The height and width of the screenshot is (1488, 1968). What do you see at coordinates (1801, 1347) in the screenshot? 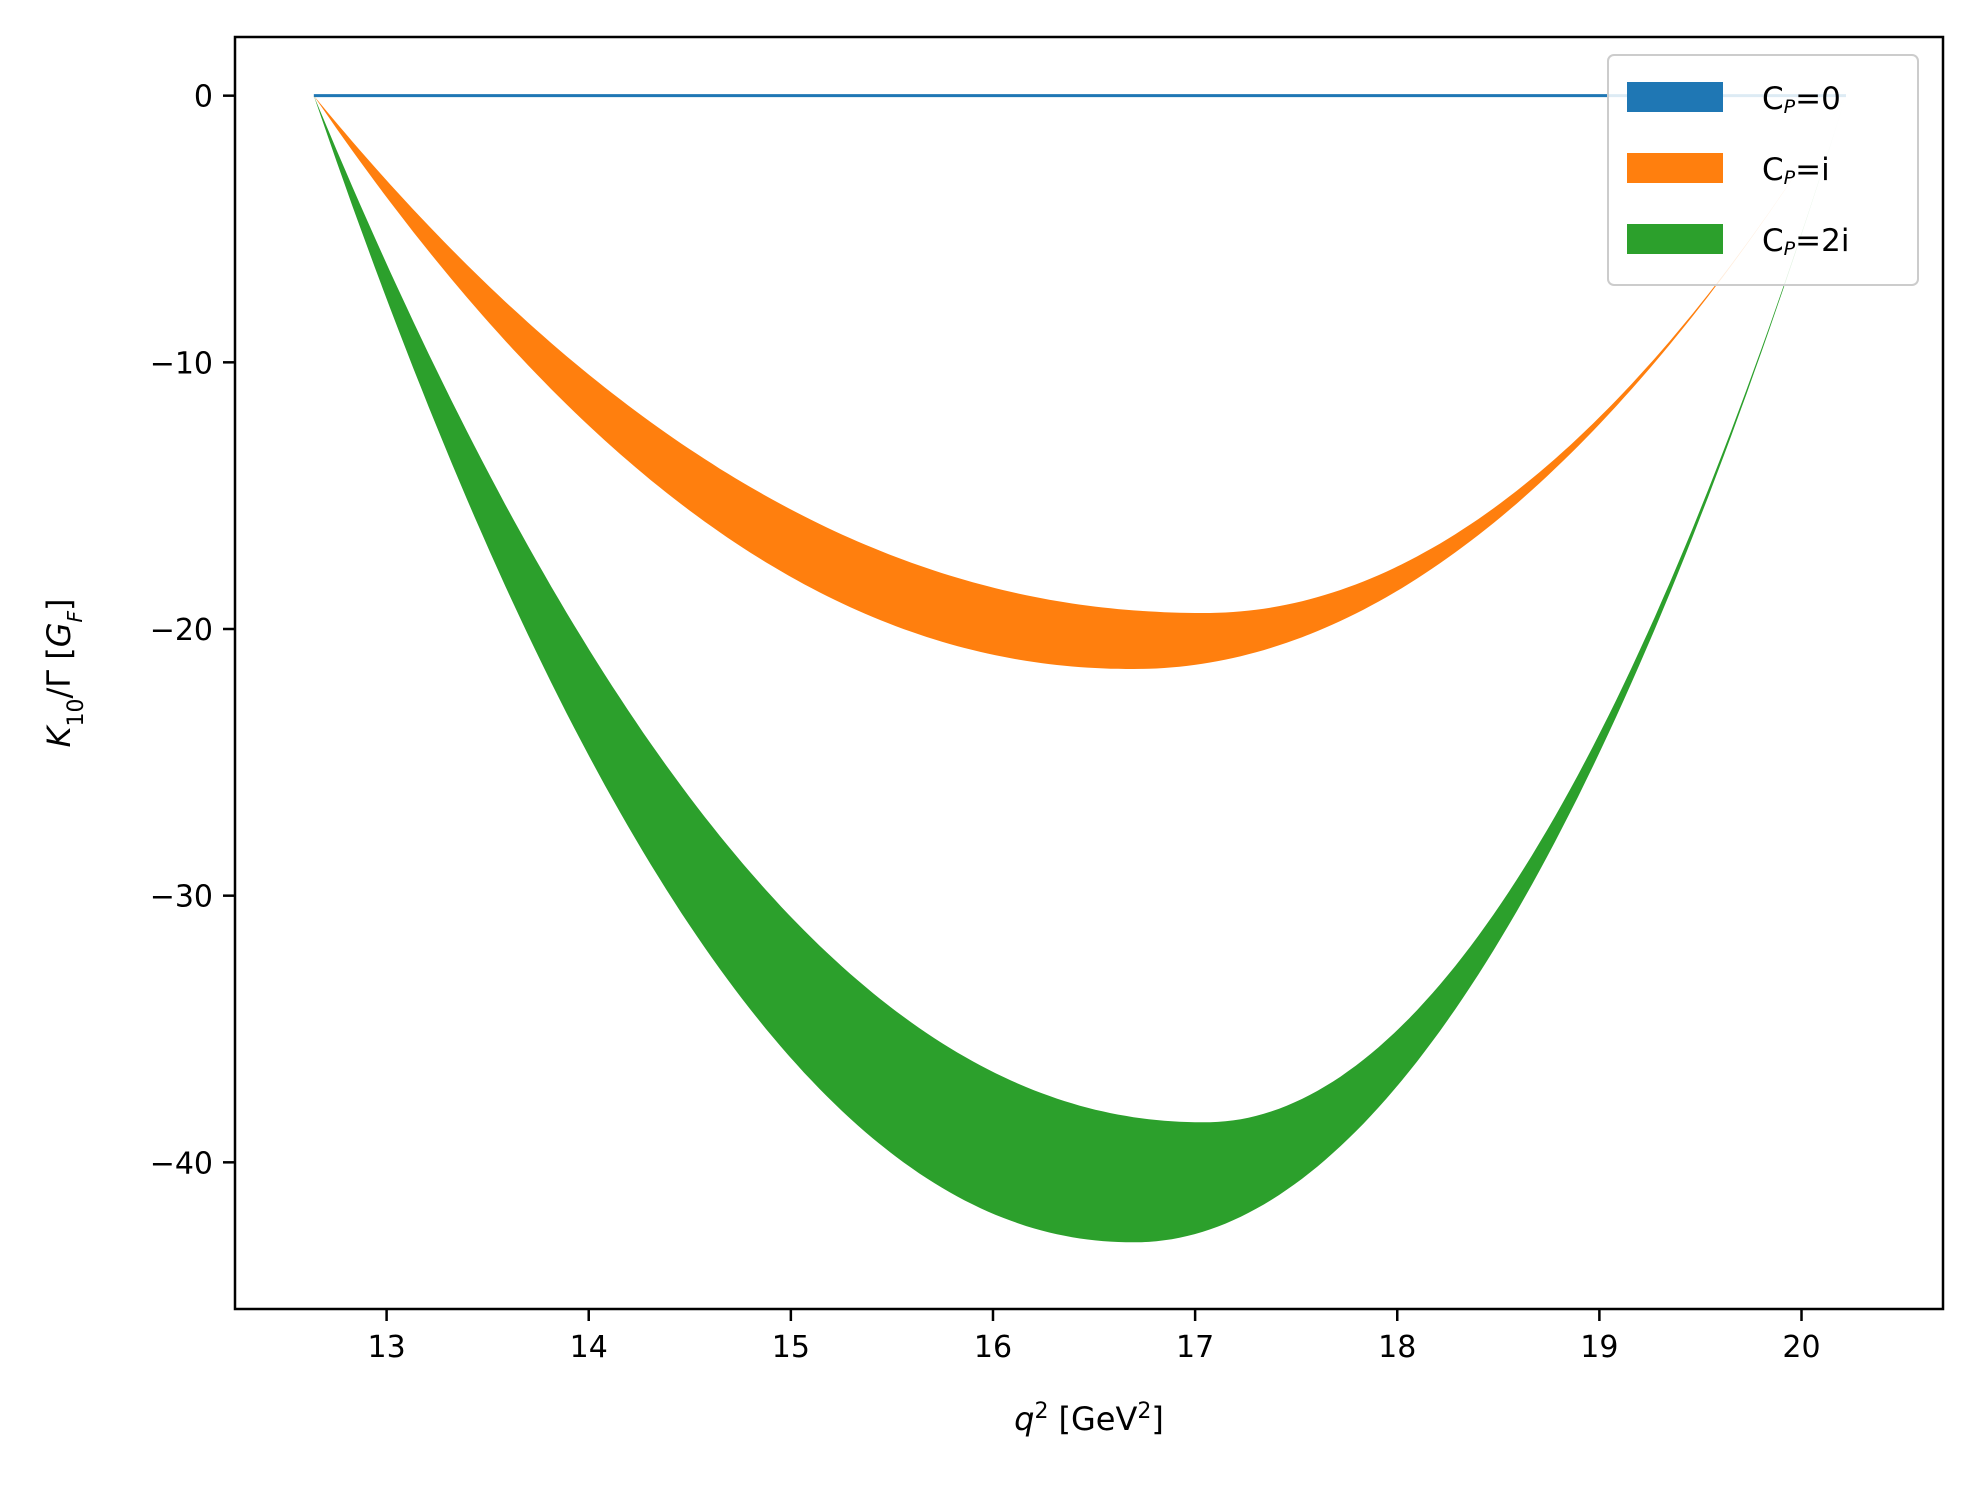
I see `x-tick-label: 20` at bounding box center [1801, 1347].